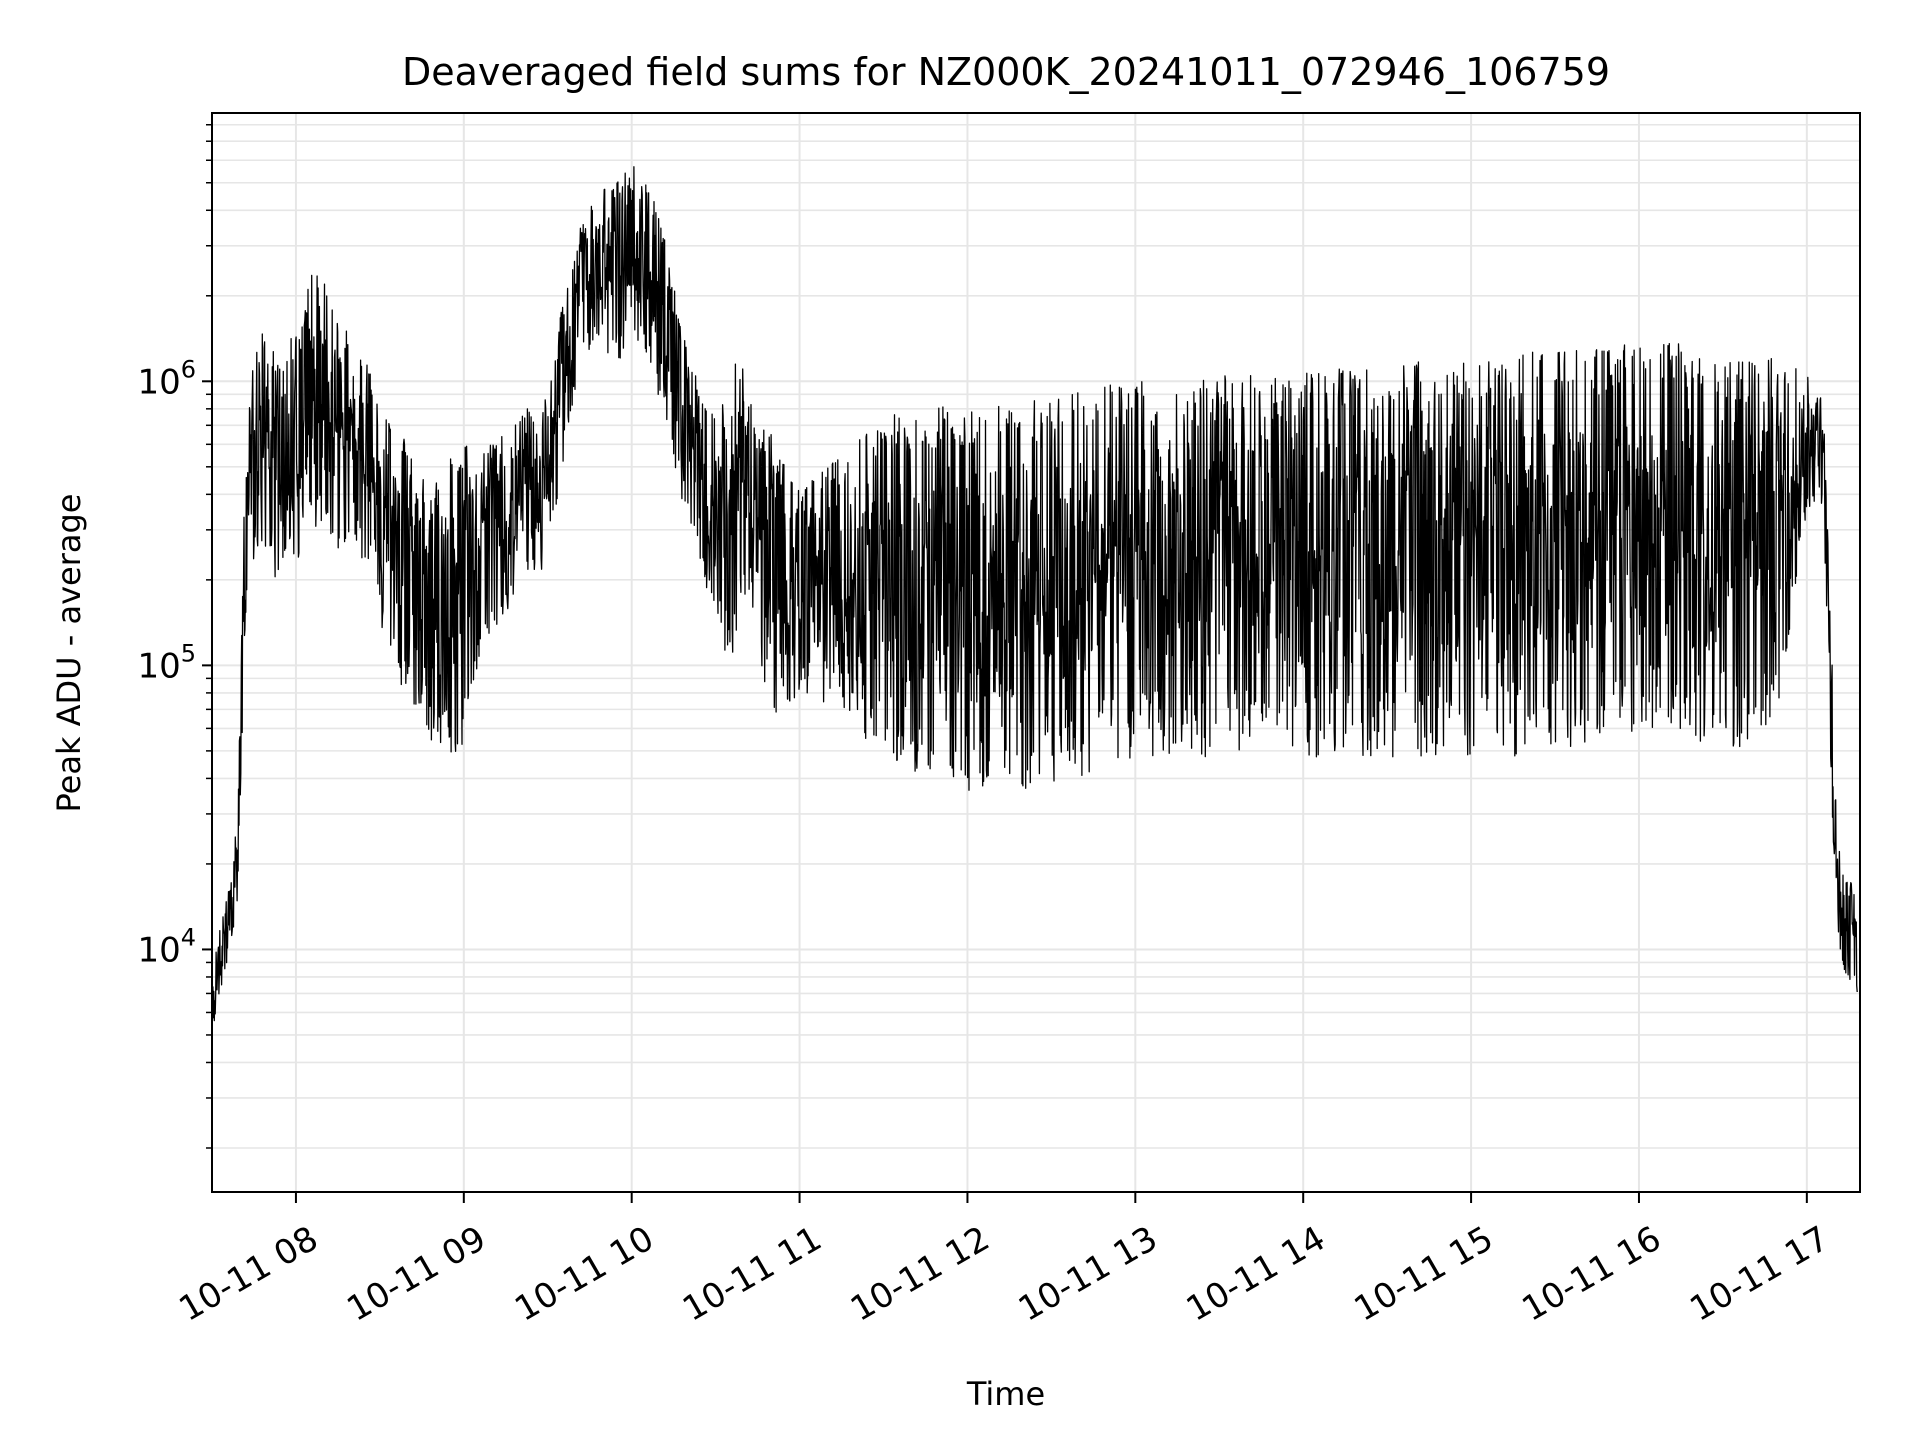 This screenshot has width=1920, height=1440. I want to click on y-axis-label: Peak ADU - average, so click(69, 653).